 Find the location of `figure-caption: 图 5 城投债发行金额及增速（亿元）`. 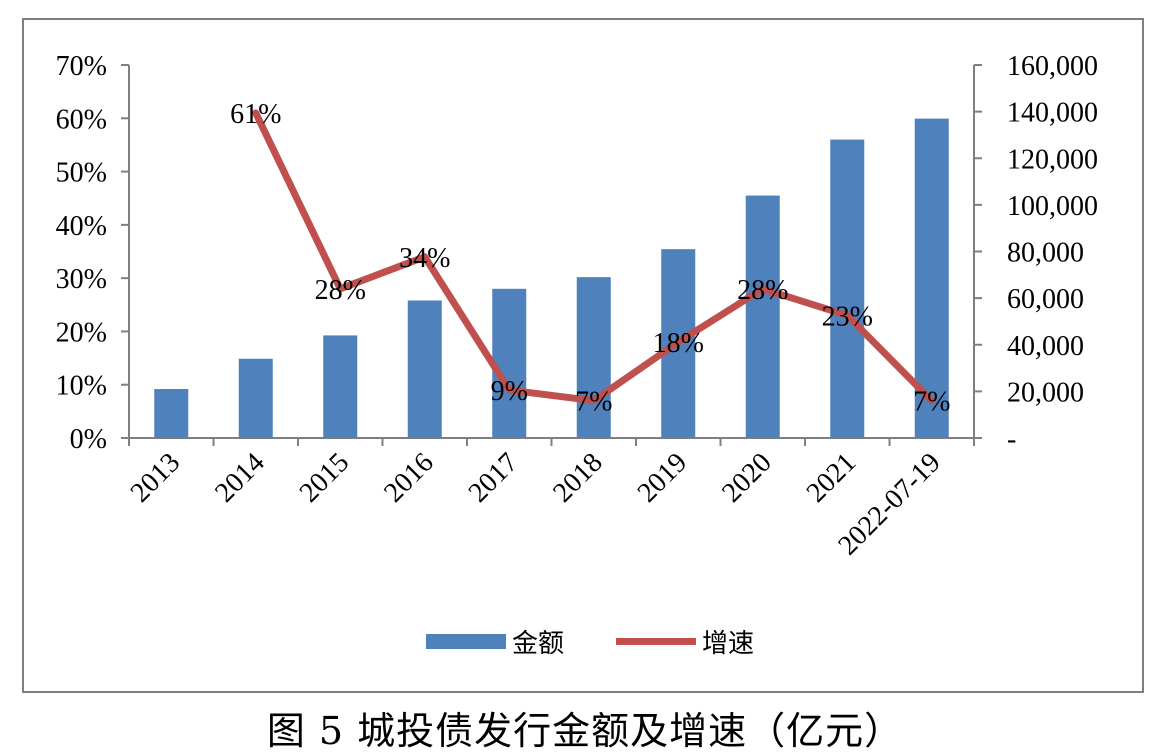

figure-caption: 图 5 城投债发行金额及增速（亿元） is located at coordinates (585, 731).